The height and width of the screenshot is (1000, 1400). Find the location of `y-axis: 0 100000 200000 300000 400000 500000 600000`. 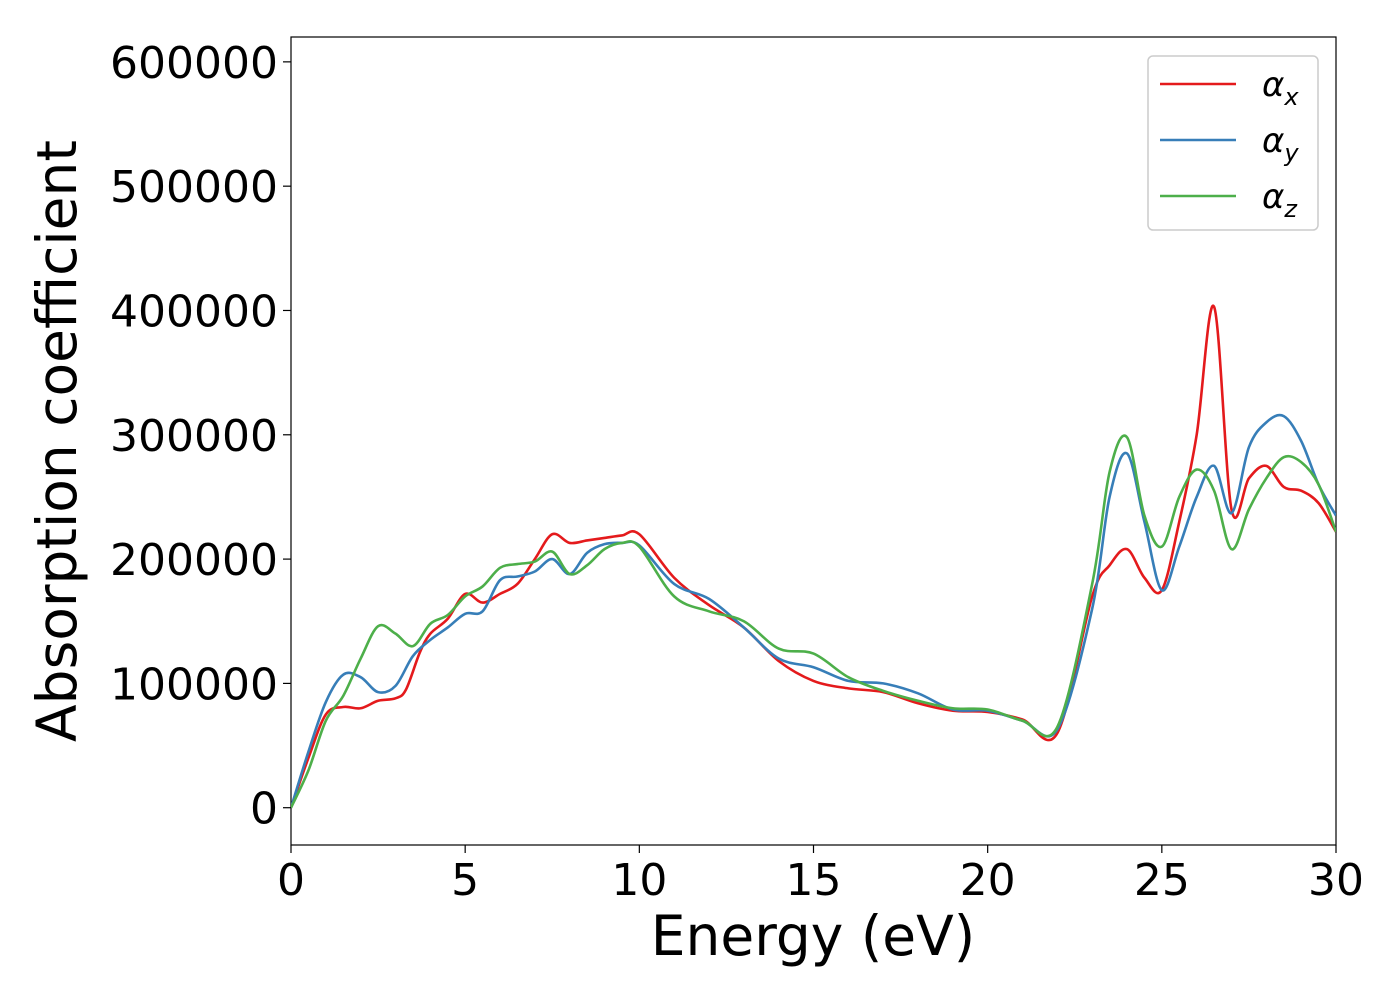

y-axis: 0 100000 200000 300000 400000 500000 600000 is located at coordinates (200, 436).